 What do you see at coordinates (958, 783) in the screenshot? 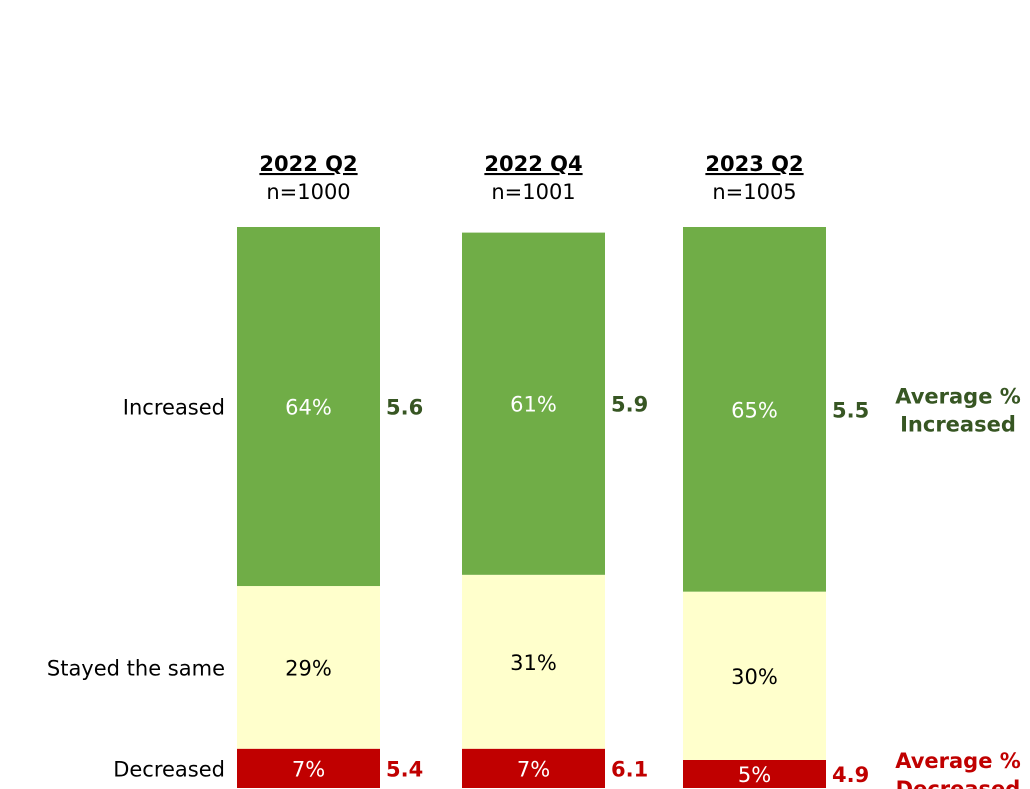
I see `average-title: Decreased` at bounding box center [958, 783].